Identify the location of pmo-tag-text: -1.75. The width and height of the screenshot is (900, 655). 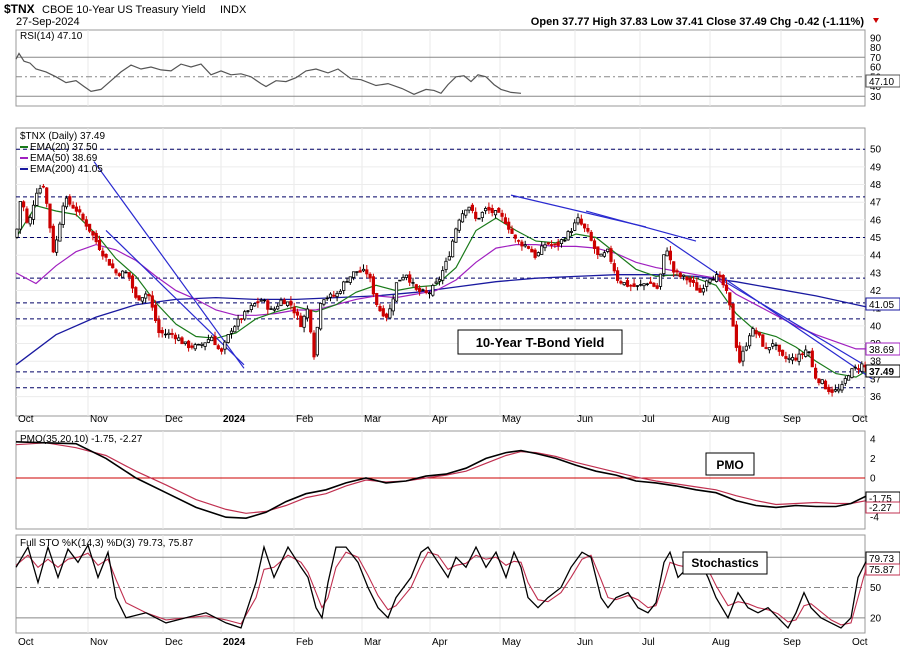
(880, 499).